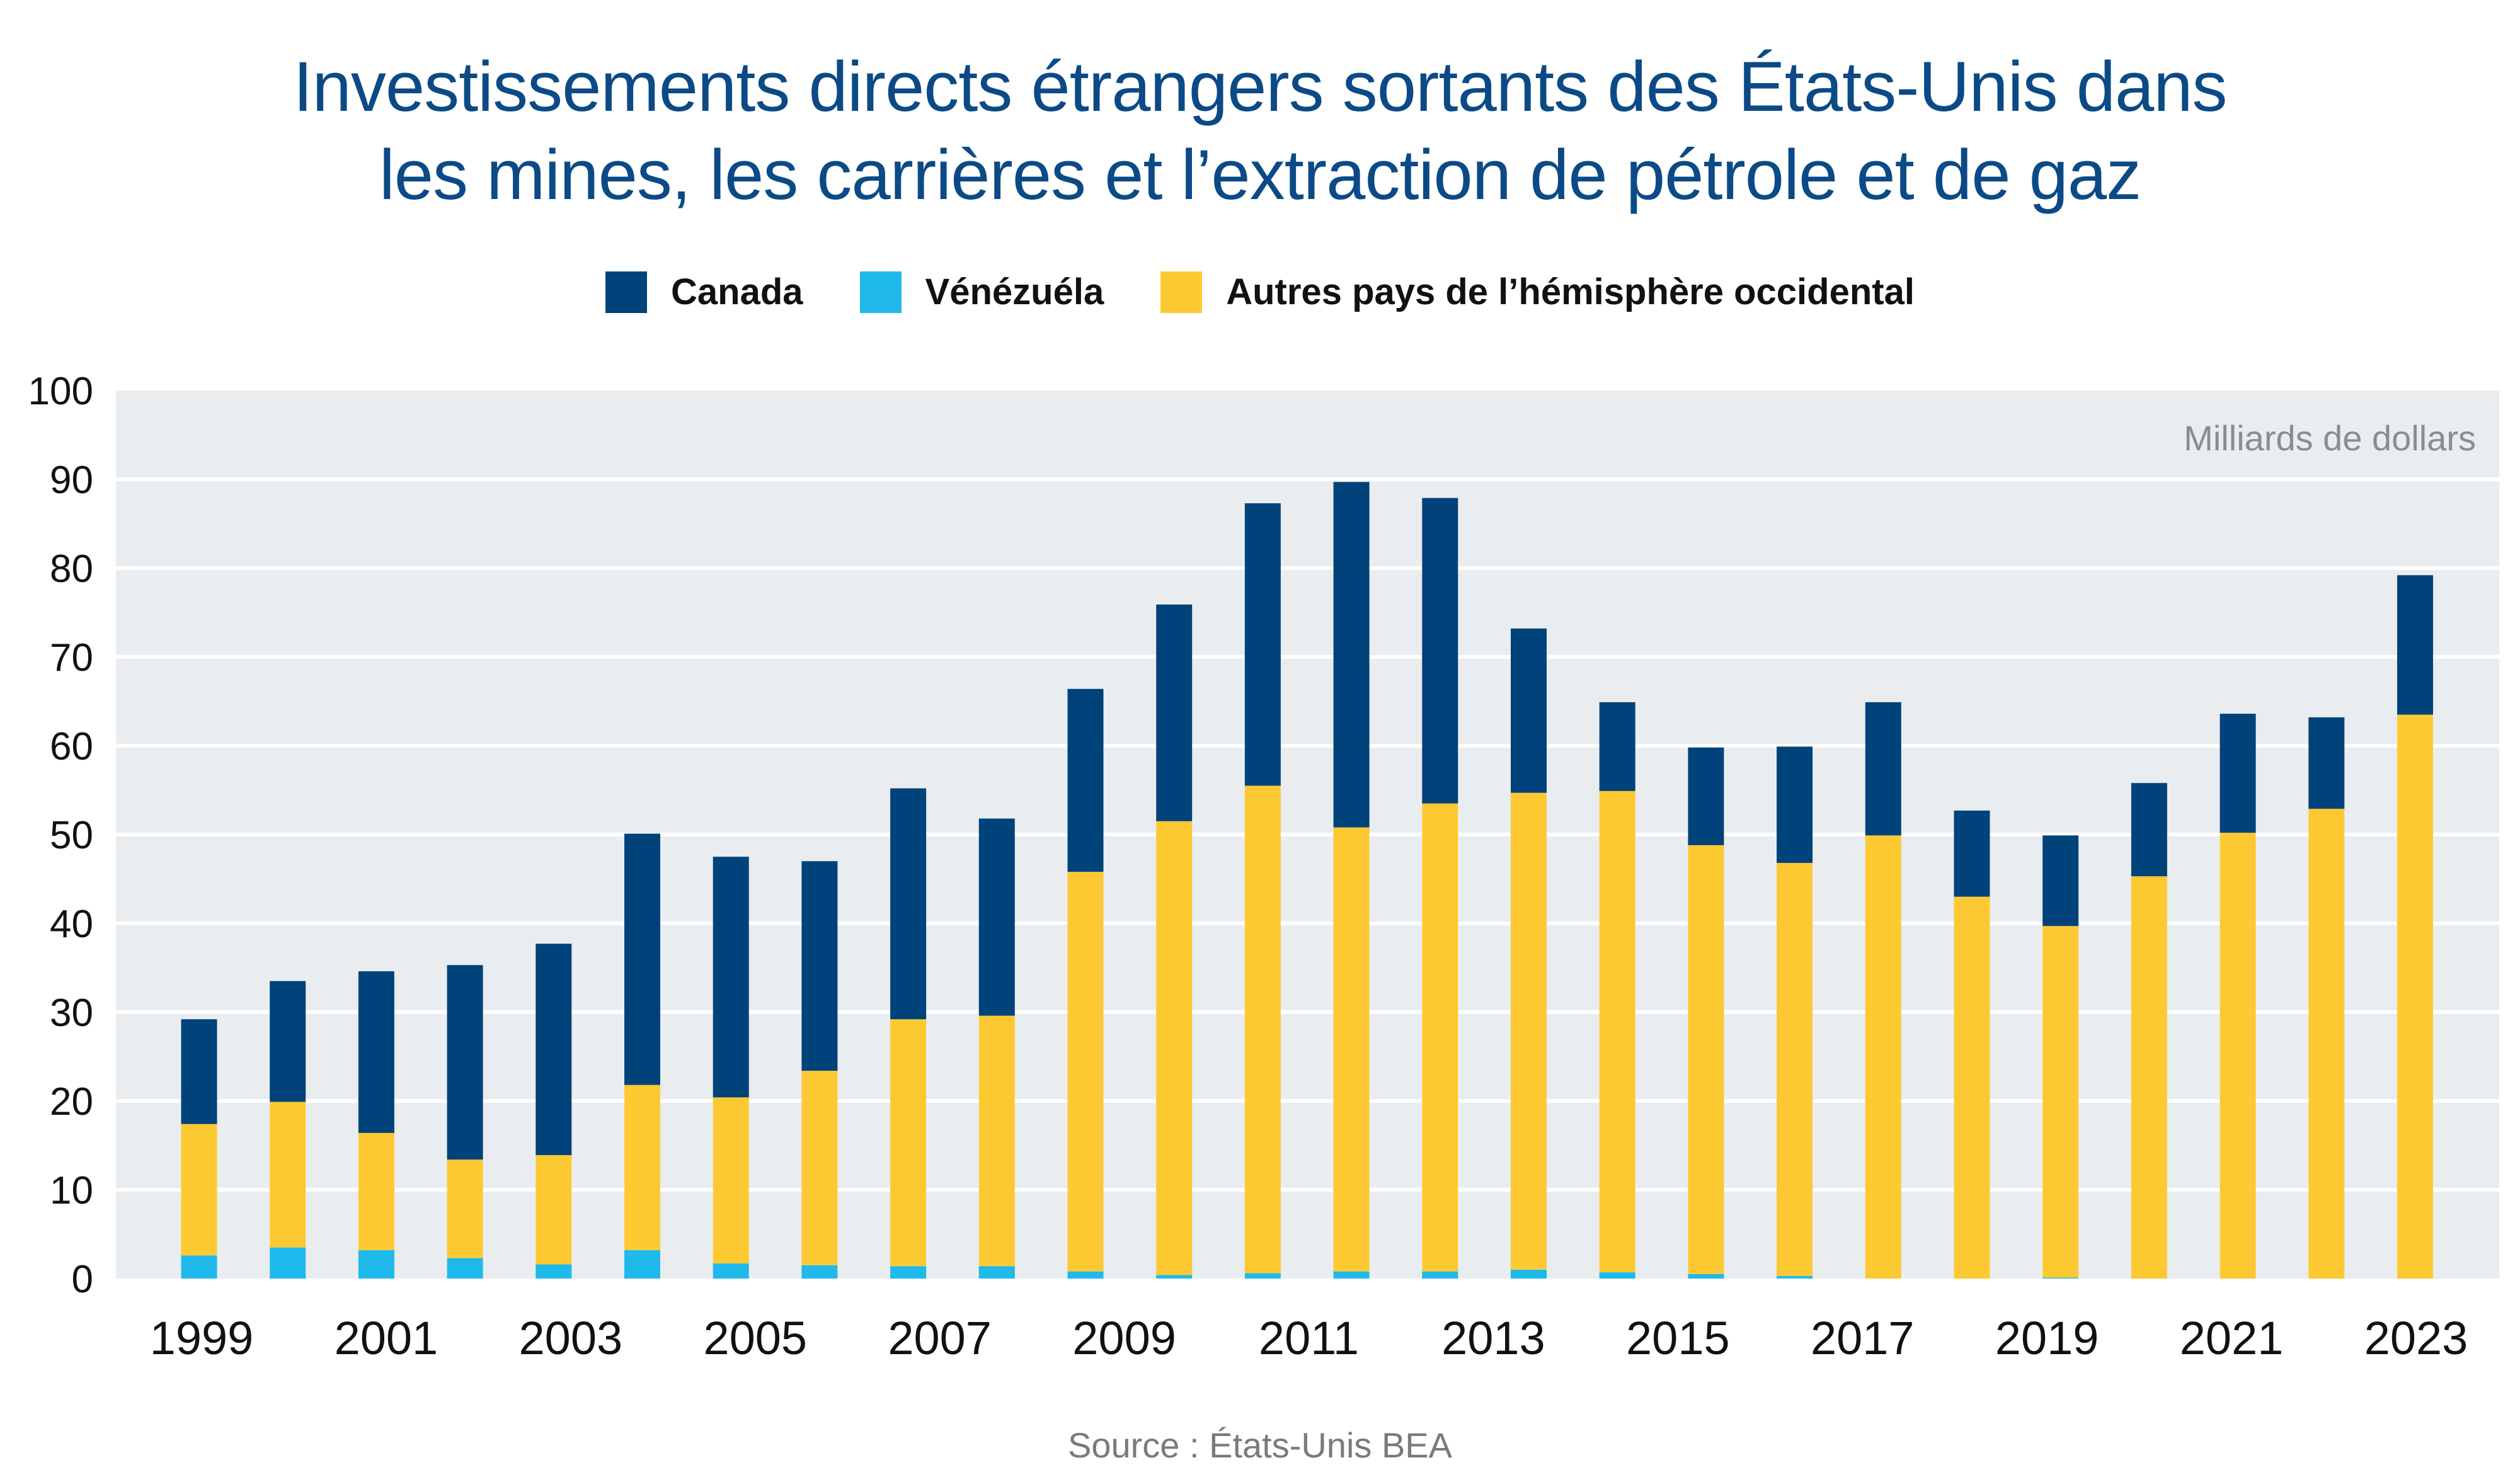  I want to click on y-tick-label: 10, so click(71, 1190).